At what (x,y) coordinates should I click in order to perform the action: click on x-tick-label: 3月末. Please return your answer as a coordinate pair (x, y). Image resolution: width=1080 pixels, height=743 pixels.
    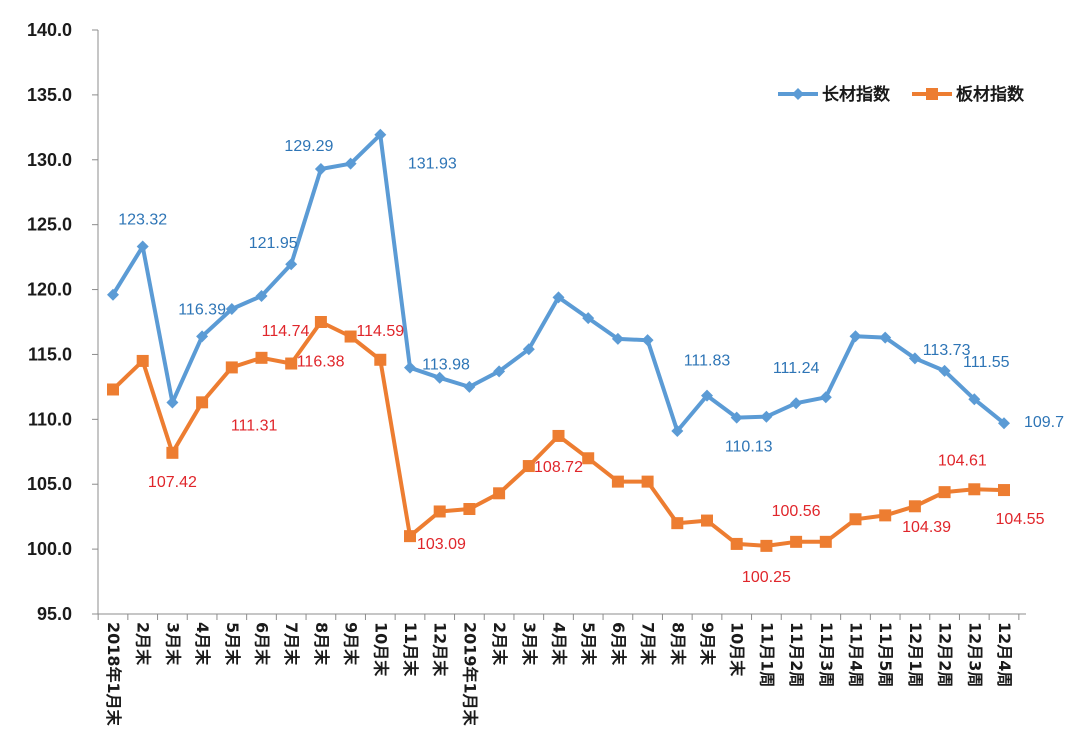
    Looking at the image, I should click on (529, 644).